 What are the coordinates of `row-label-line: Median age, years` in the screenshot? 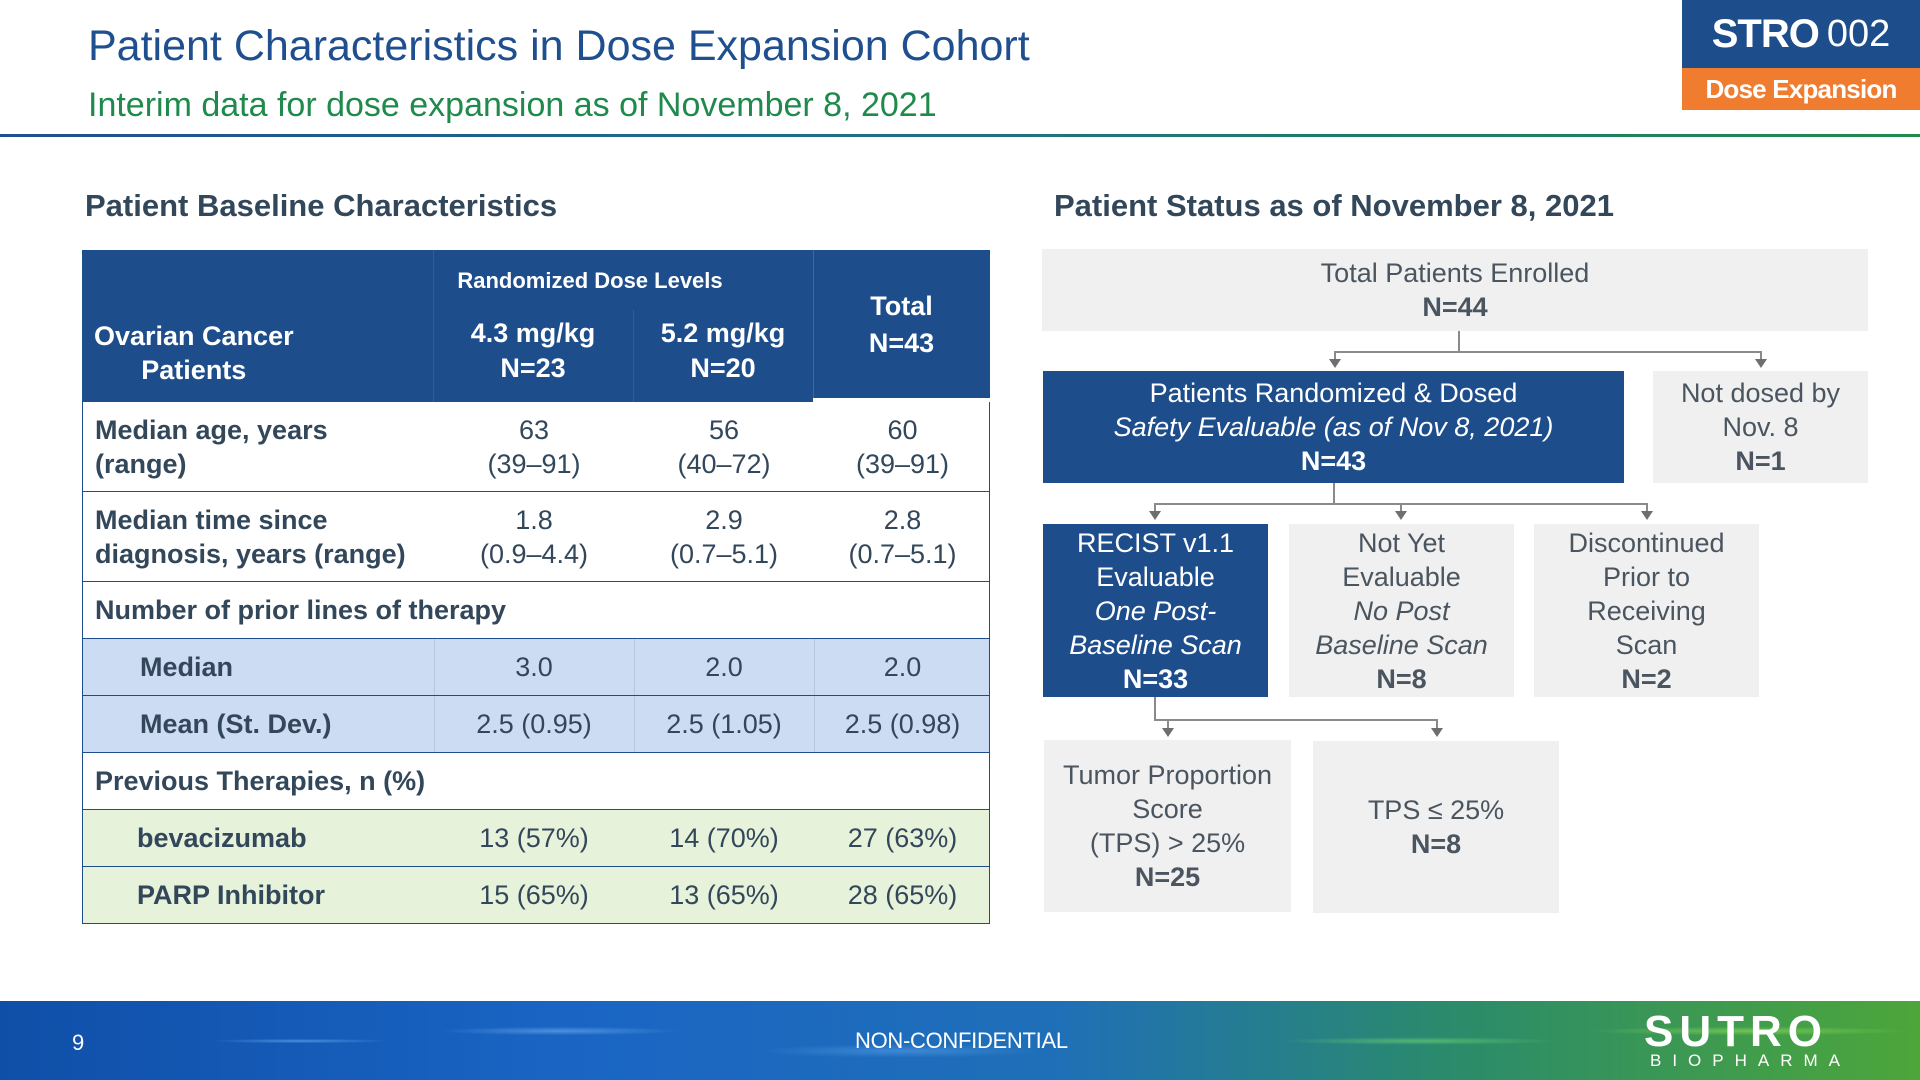 It's located at (211, 430).